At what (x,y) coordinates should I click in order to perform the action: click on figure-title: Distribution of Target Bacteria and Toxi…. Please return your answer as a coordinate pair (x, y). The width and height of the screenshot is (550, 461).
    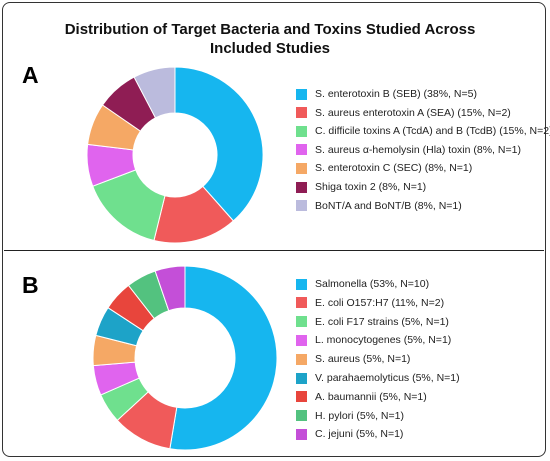
    Looking at the image, I should click on (270, 39).